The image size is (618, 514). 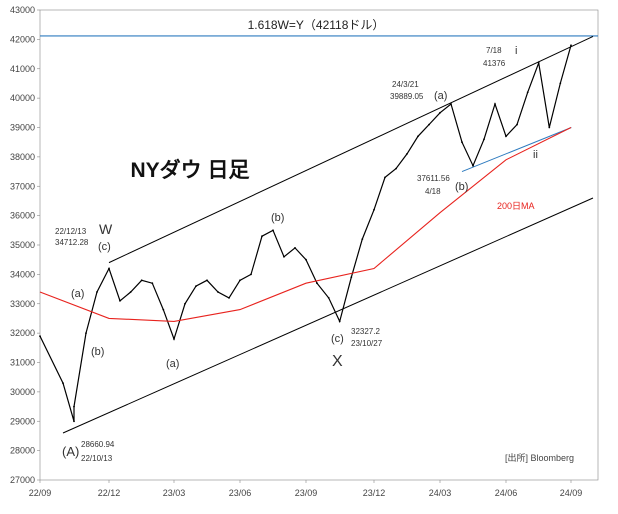 I want to click on y-tick-label: 32000, so click(x=22, y=333).